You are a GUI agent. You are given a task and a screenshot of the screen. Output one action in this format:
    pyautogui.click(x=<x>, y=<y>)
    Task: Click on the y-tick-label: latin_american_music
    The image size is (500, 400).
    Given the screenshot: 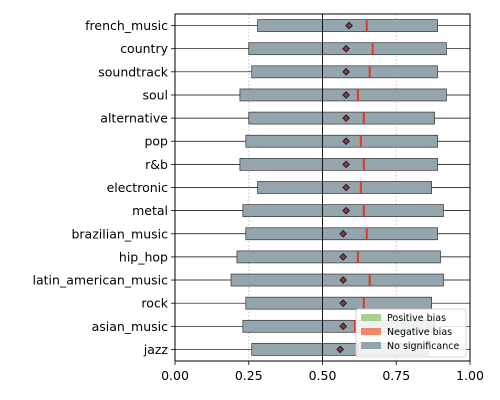 What is the action you would take?
    pyautogui.click(x=101, y=280)
    